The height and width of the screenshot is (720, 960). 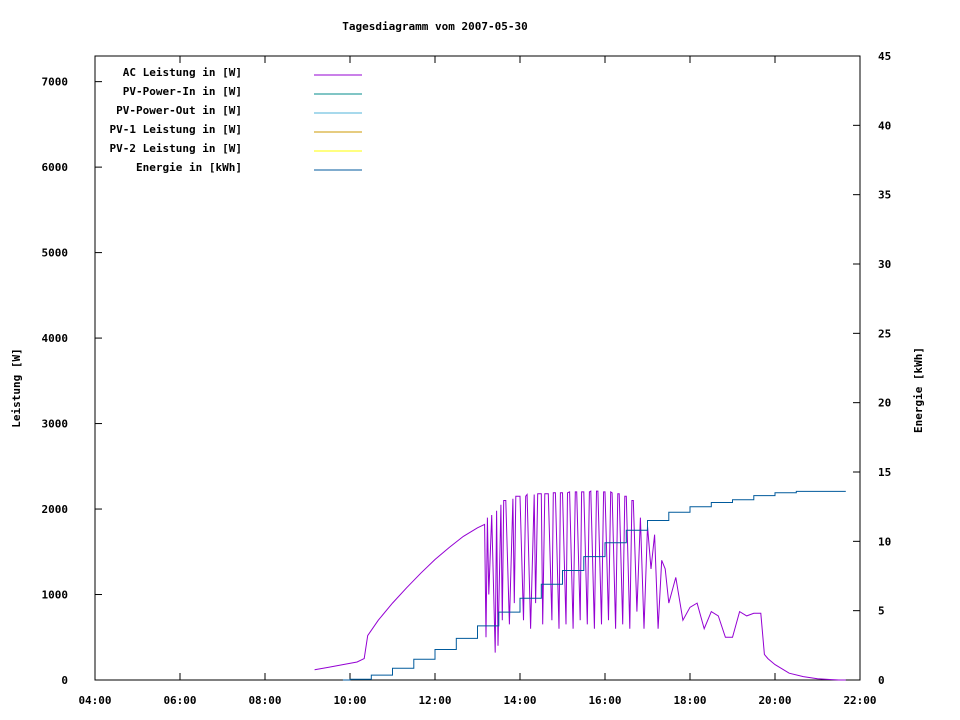 I want to click on y-axis-label: Leistung [W], so click(x=16, y=387).